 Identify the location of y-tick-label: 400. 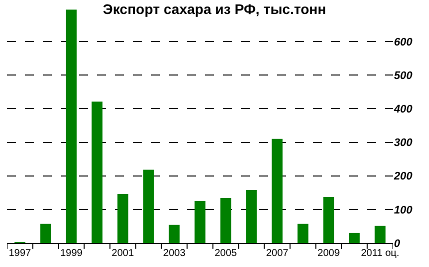
(403, 110).